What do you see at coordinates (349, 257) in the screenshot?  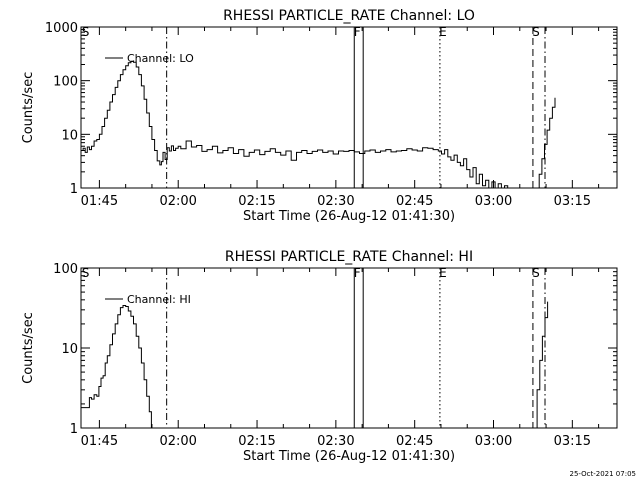 I see `chart-title: RHESSI PARTICLE_RATE Channel: HI` at bounding box center [349, 257].